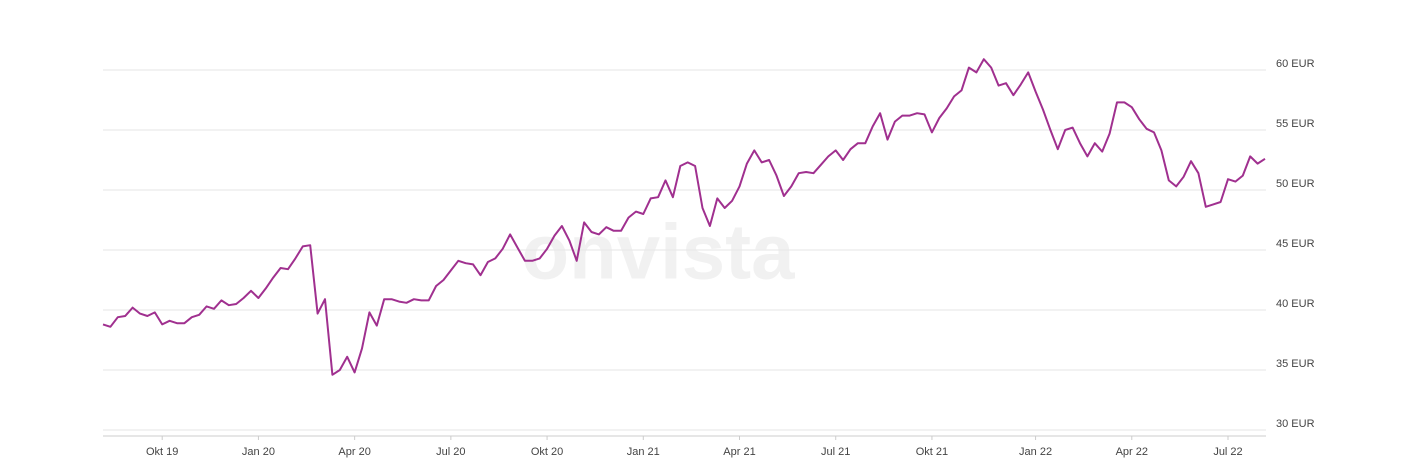  What do you see at coordinates (1227, 452) in the screenshot?
I see `x-tick-label: Jul 22` at bounding box center [1227, 452].